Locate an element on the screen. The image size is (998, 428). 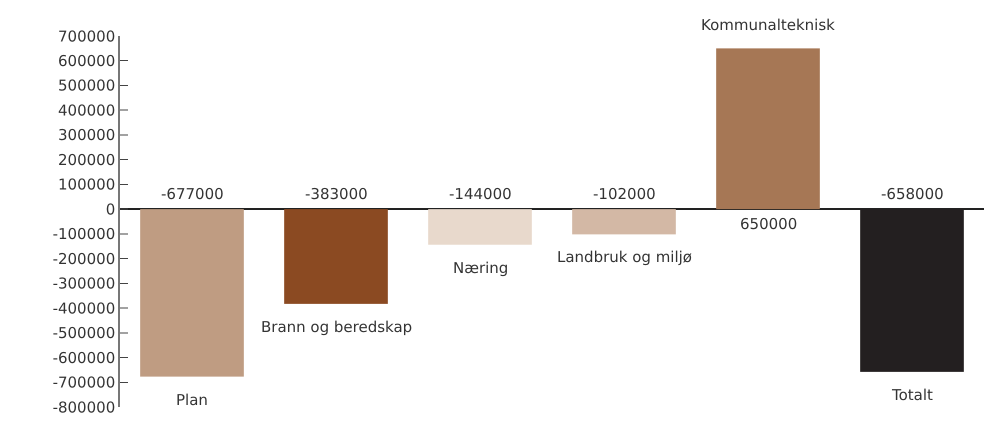
y-tick-label: 200000 is located at coordinates (87, 159).